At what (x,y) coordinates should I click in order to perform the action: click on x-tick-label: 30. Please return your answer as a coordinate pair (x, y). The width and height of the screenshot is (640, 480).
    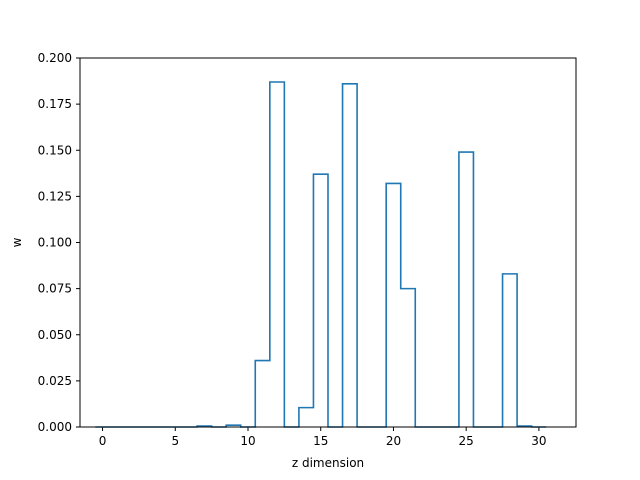
    Looking at the image, I should click on (538, 441).